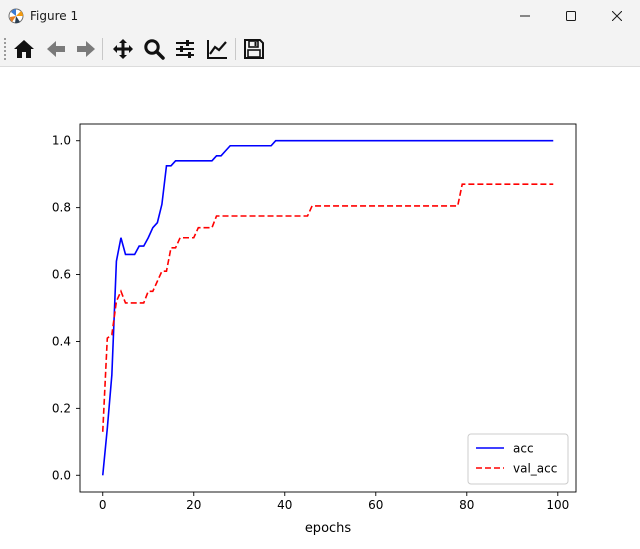 The height and width of the screenshot is (549, 640). I want to click on close-button, so click(617, 16).